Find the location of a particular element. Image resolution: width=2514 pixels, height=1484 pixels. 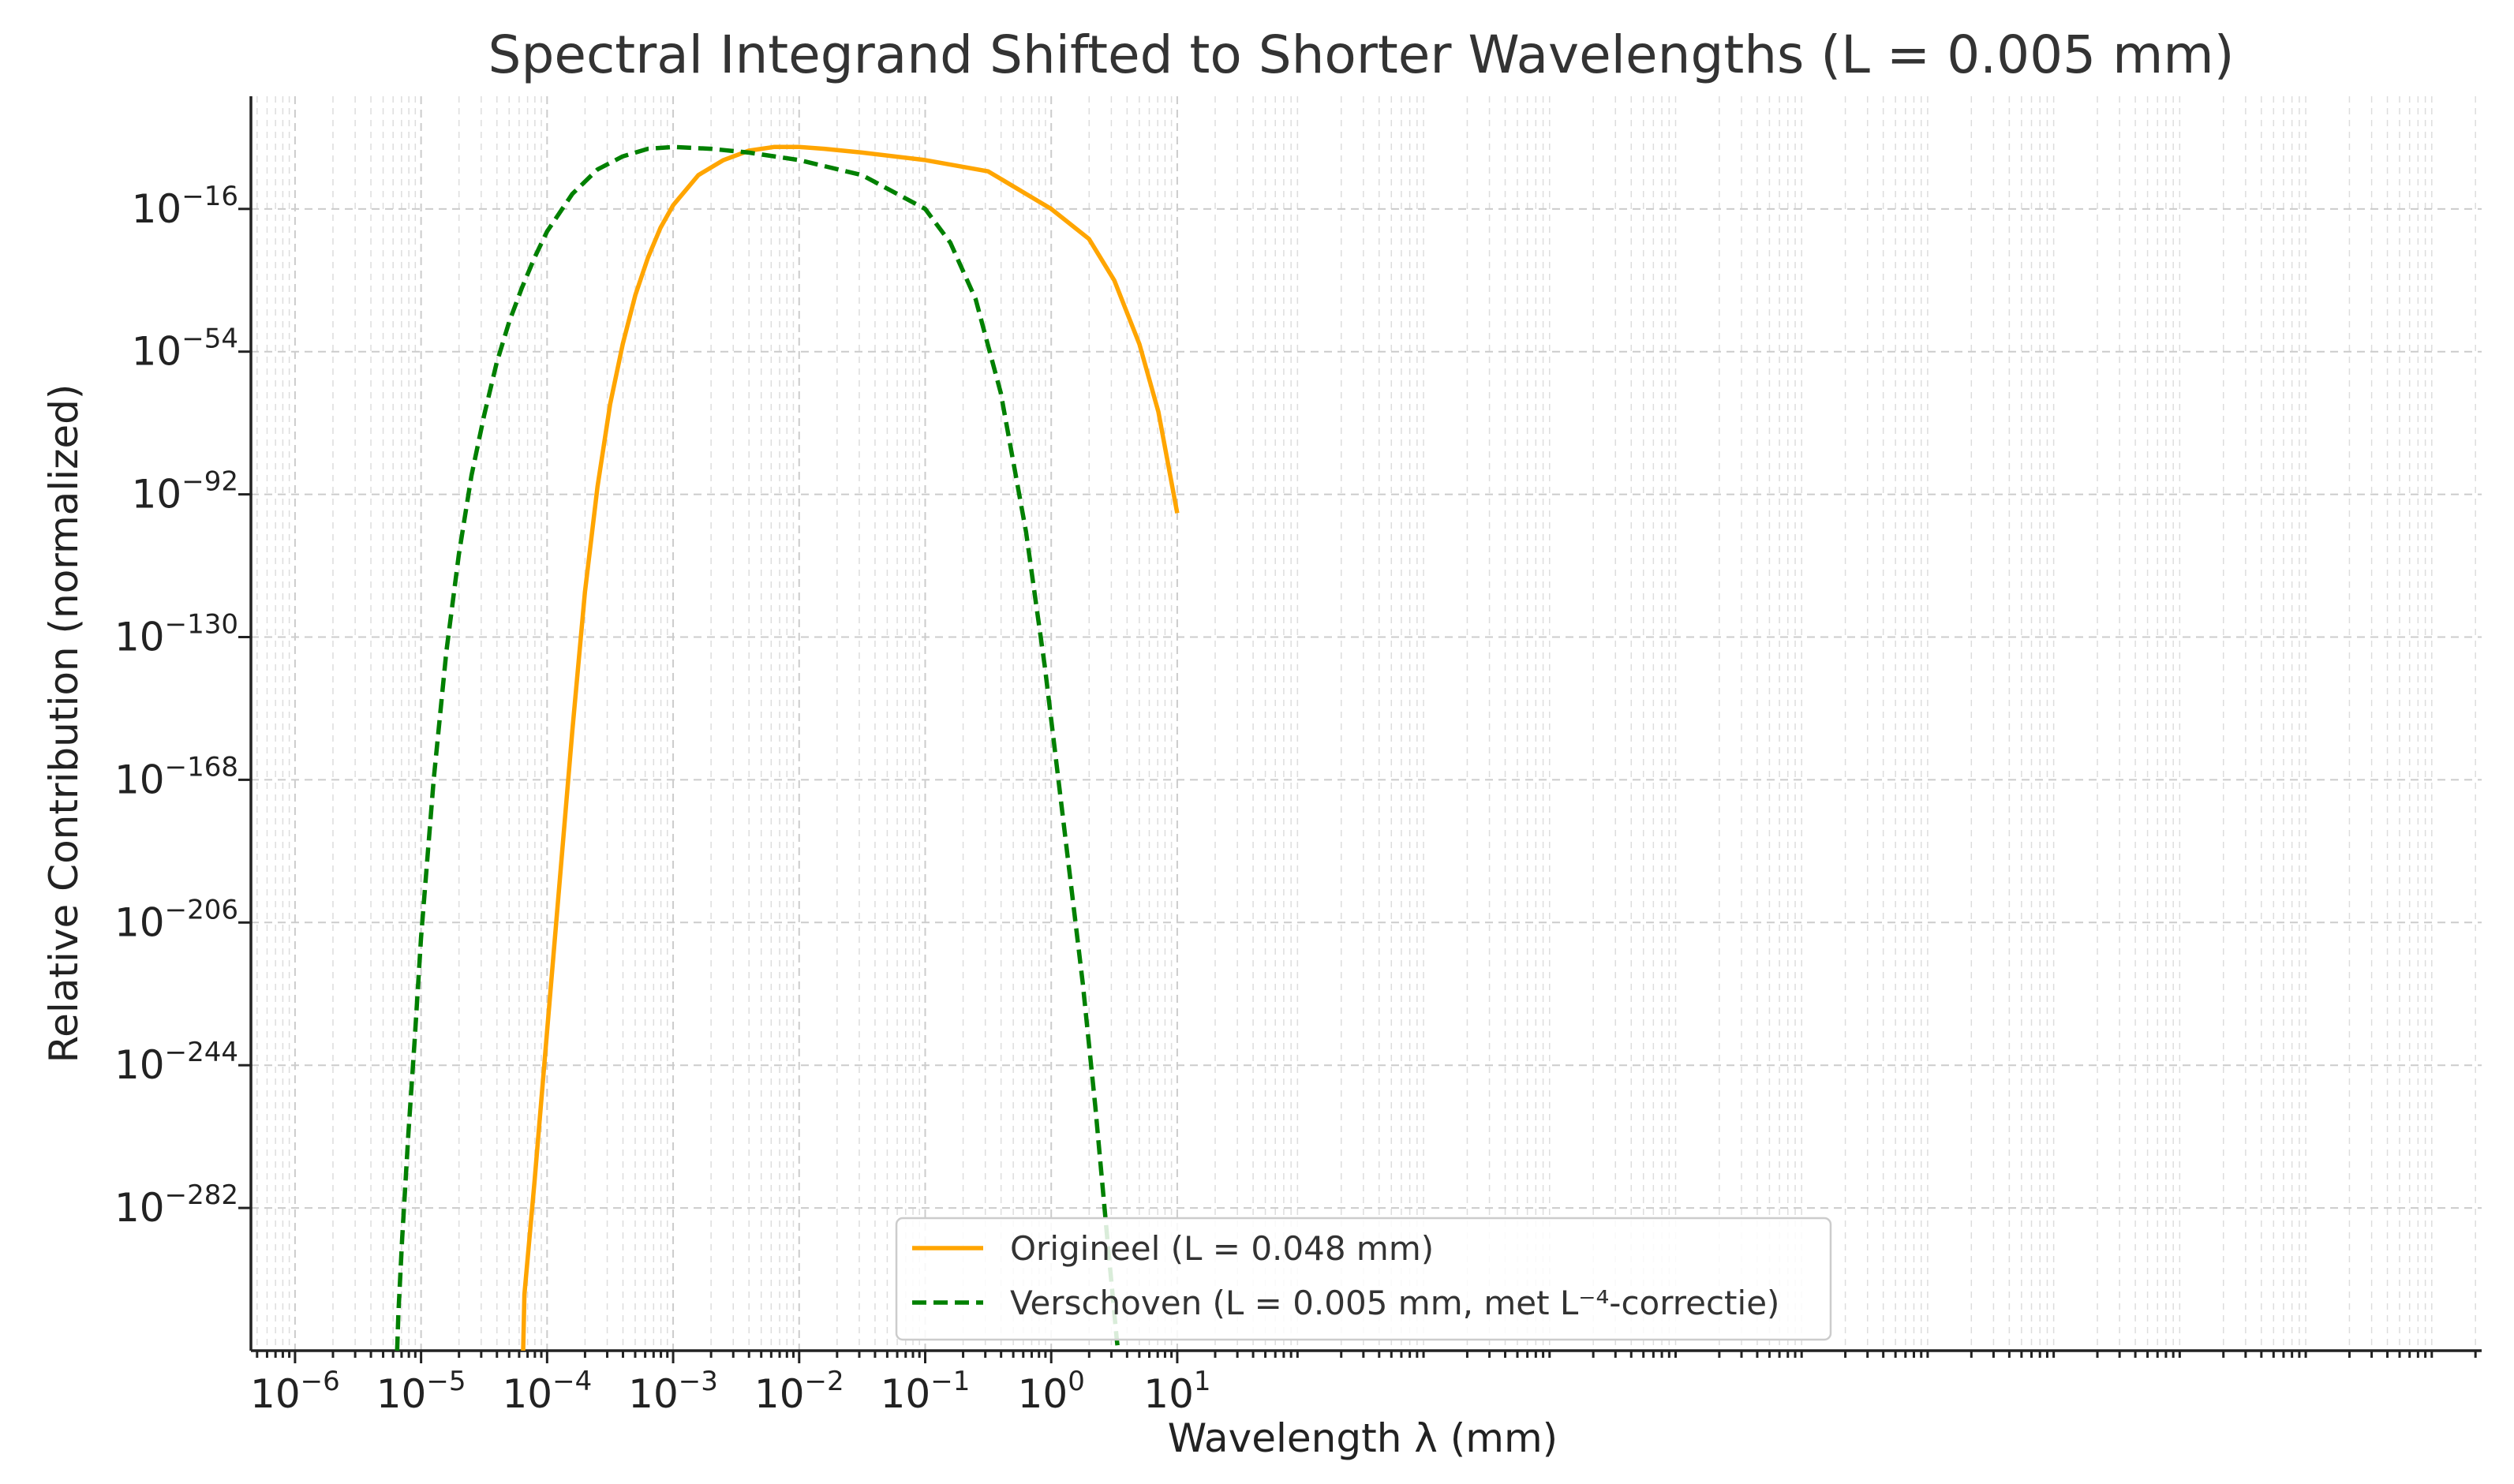

x-tick-label: 10¹ is located at coordinates (1176, 1391).